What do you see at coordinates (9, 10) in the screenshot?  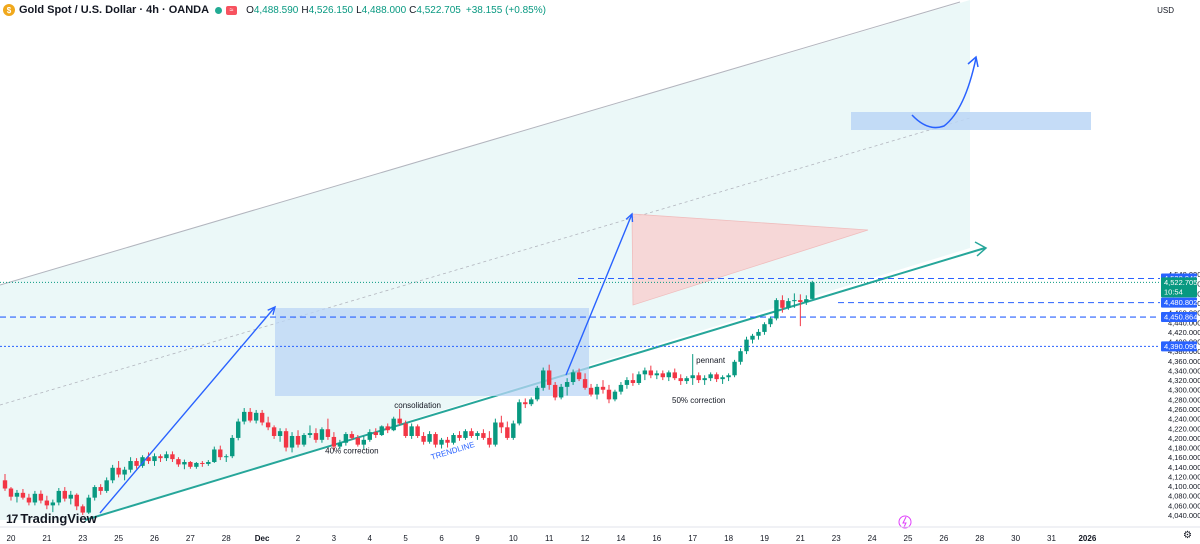 I see `gold-coin-icon: $` at bounding box center [9, 10].